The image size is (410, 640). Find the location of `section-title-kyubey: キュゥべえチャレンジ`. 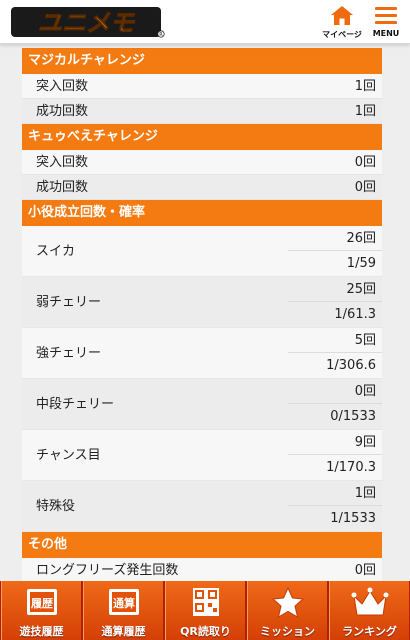

section-title-kyubey: キュゥべえチャレンジ is located at coordinates (202, 137).